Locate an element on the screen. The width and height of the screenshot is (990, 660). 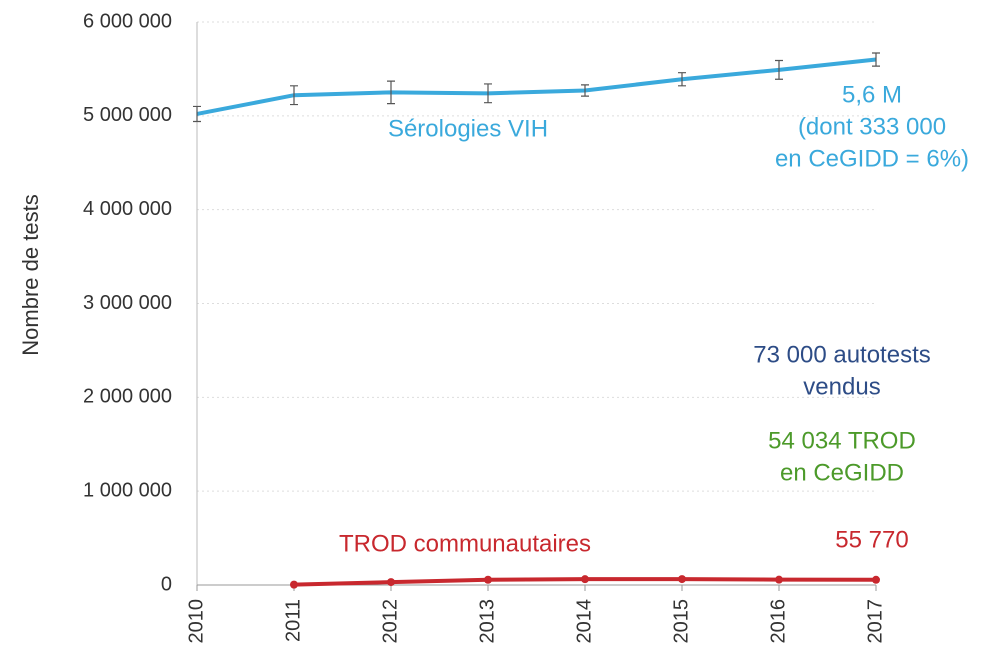
y-tick-label: 1 000 000 is located at coordinates (127, 490).